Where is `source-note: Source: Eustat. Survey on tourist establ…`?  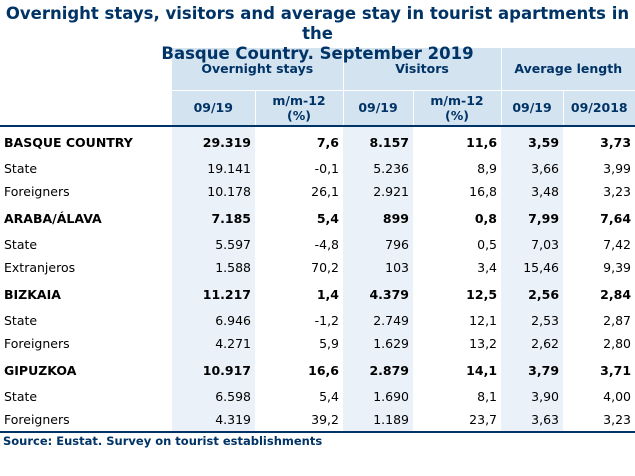 source-note: Source: Eustat. Survey on tourist establ… is located at coordinates (163, 441).